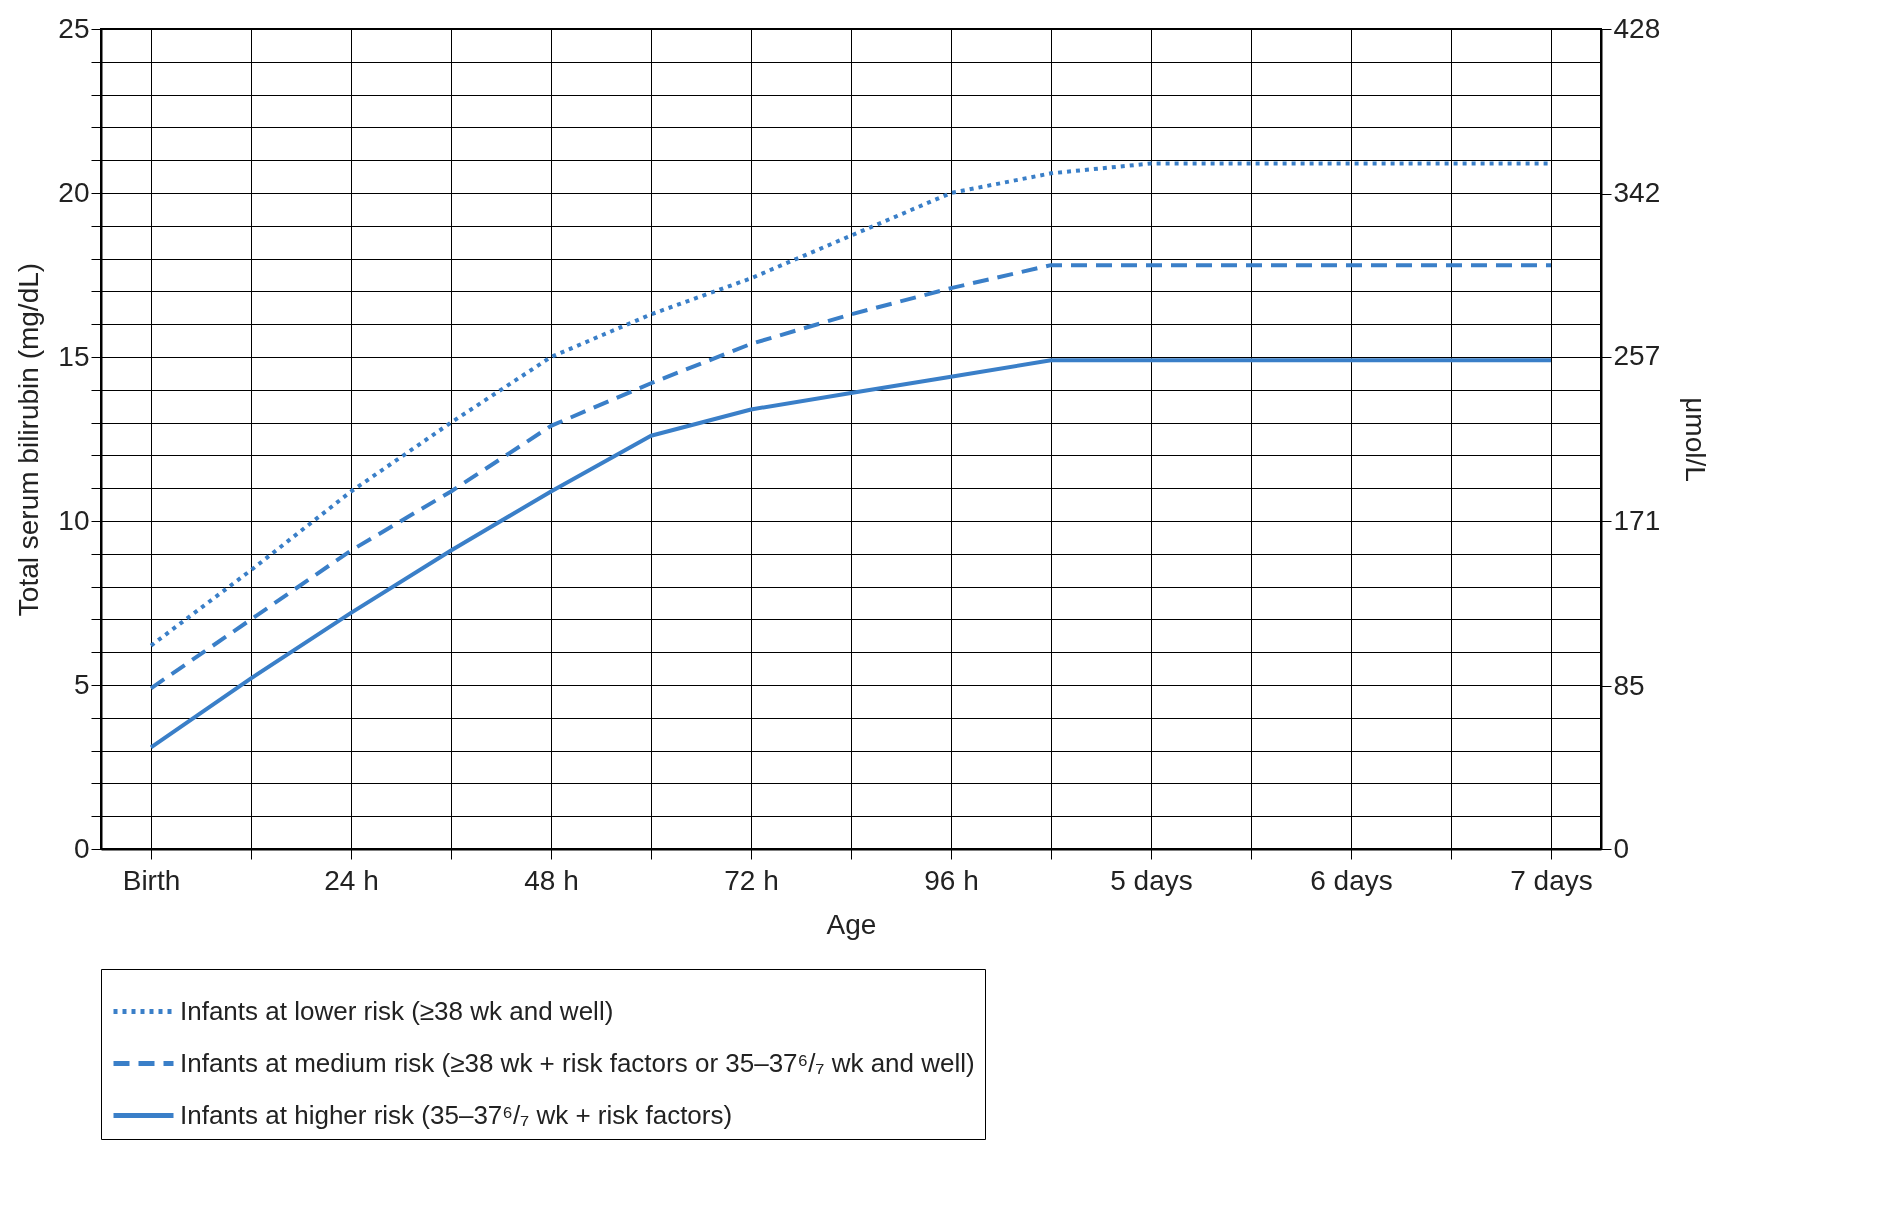 Image resolution: width=1896 pixels, height=1211 pixels. I want to click on y2-axis-title: μmol/L, so click(1696, 439).